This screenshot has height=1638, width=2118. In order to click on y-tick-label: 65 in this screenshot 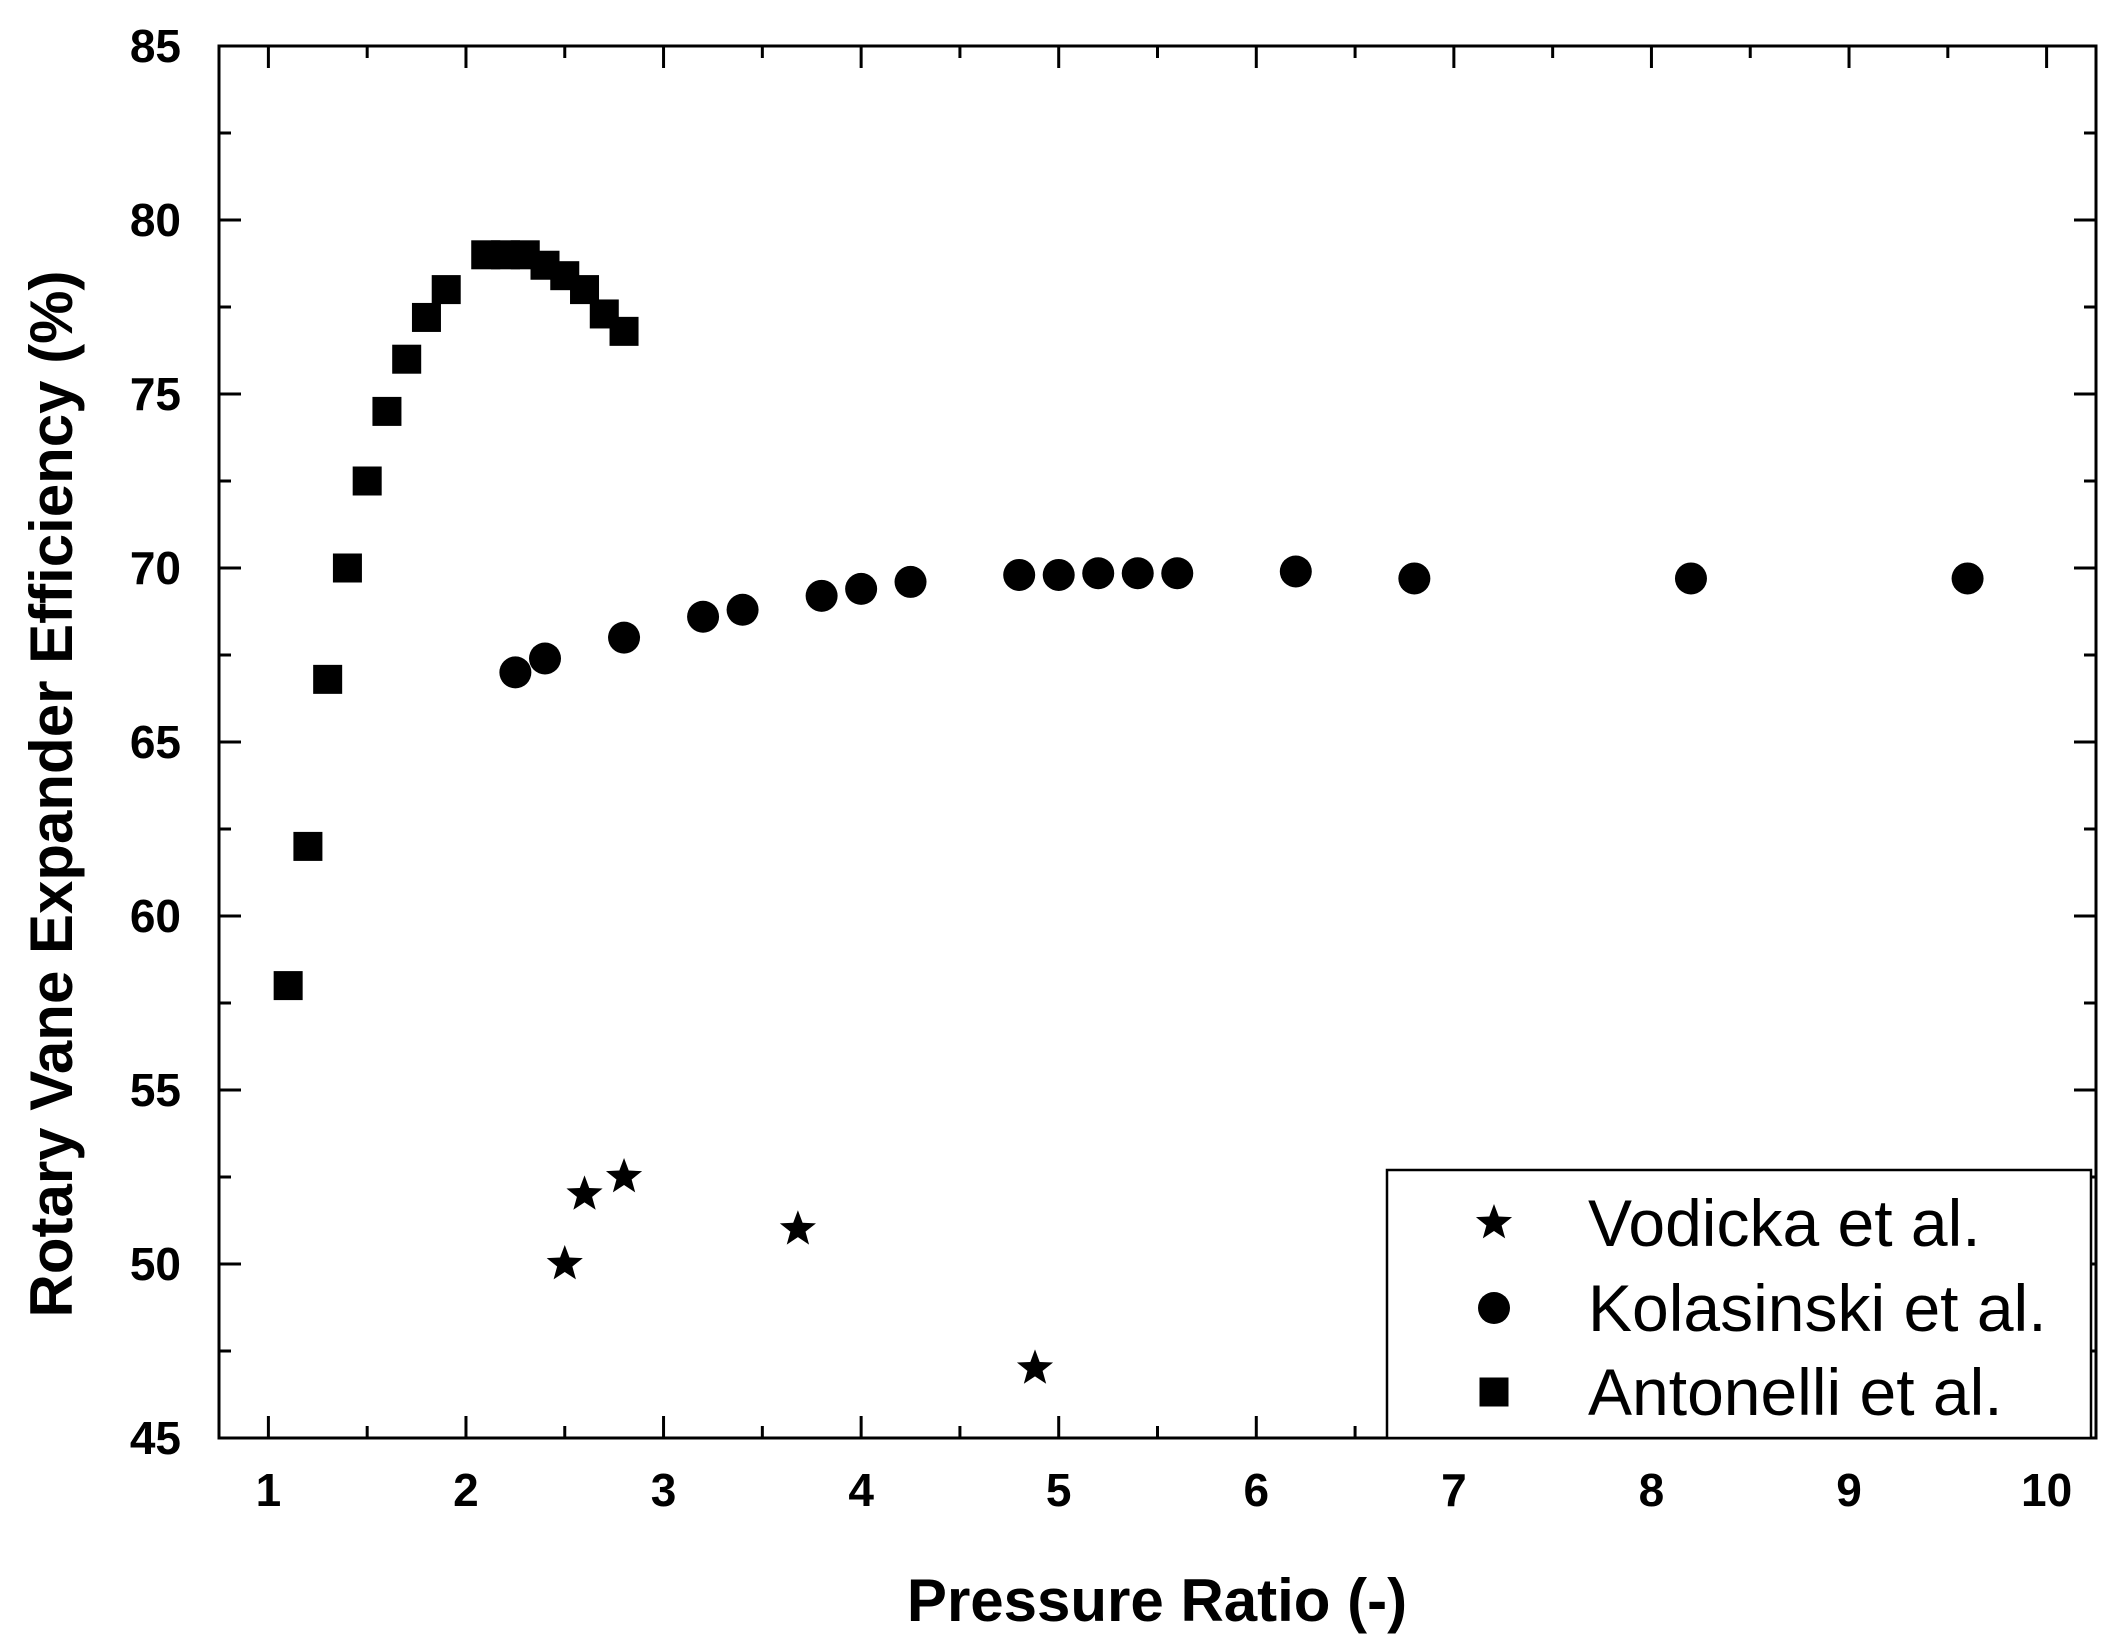, I will do `click(155, 742)`.